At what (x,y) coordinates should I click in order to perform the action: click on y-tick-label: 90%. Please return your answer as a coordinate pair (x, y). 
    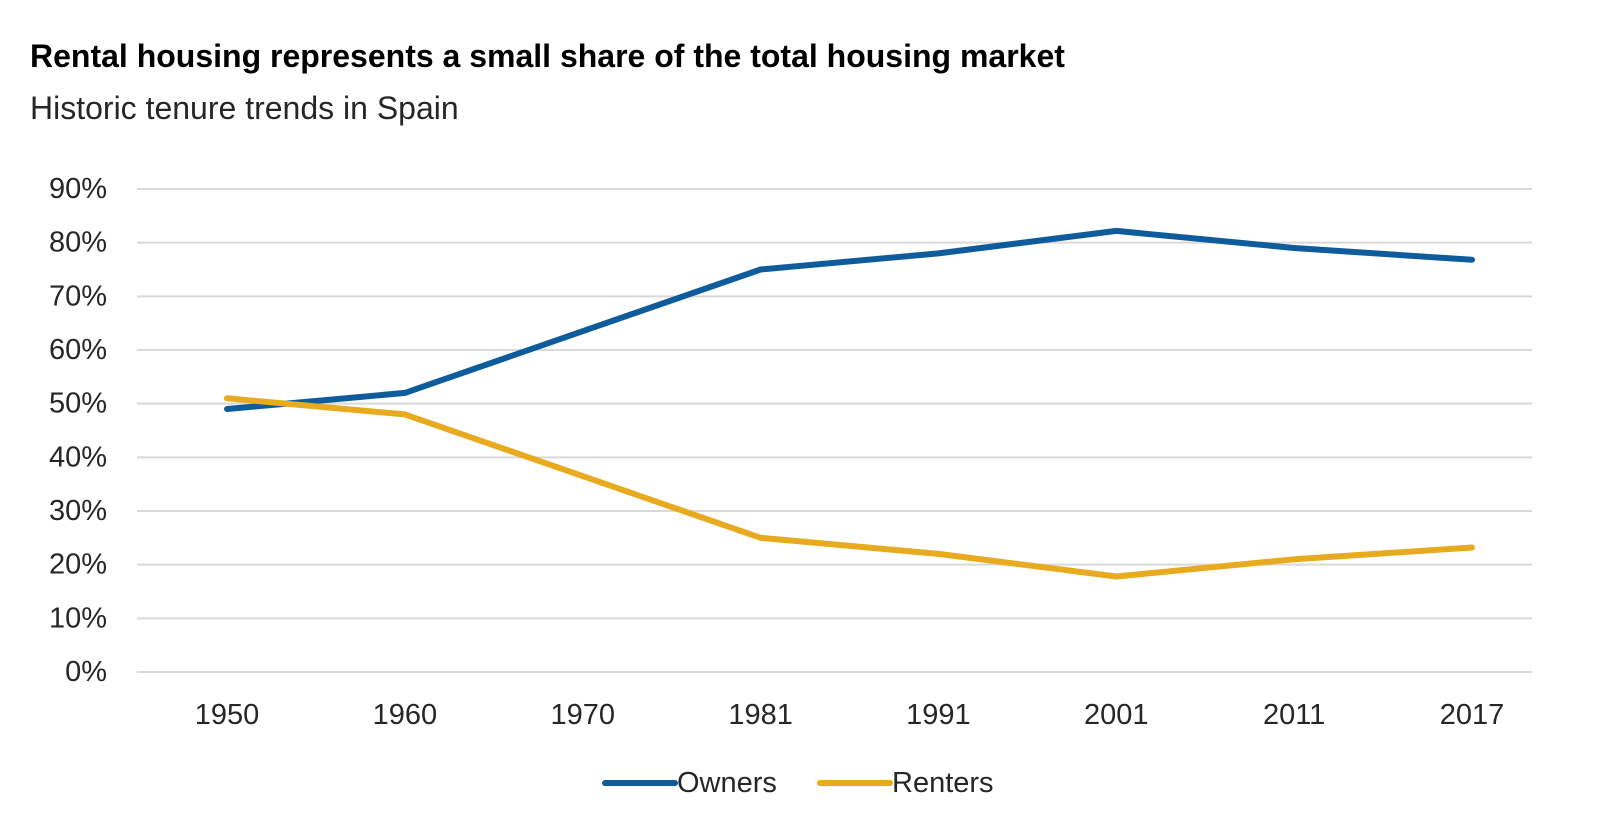
    Looking at the image, I should click on (78, 189).